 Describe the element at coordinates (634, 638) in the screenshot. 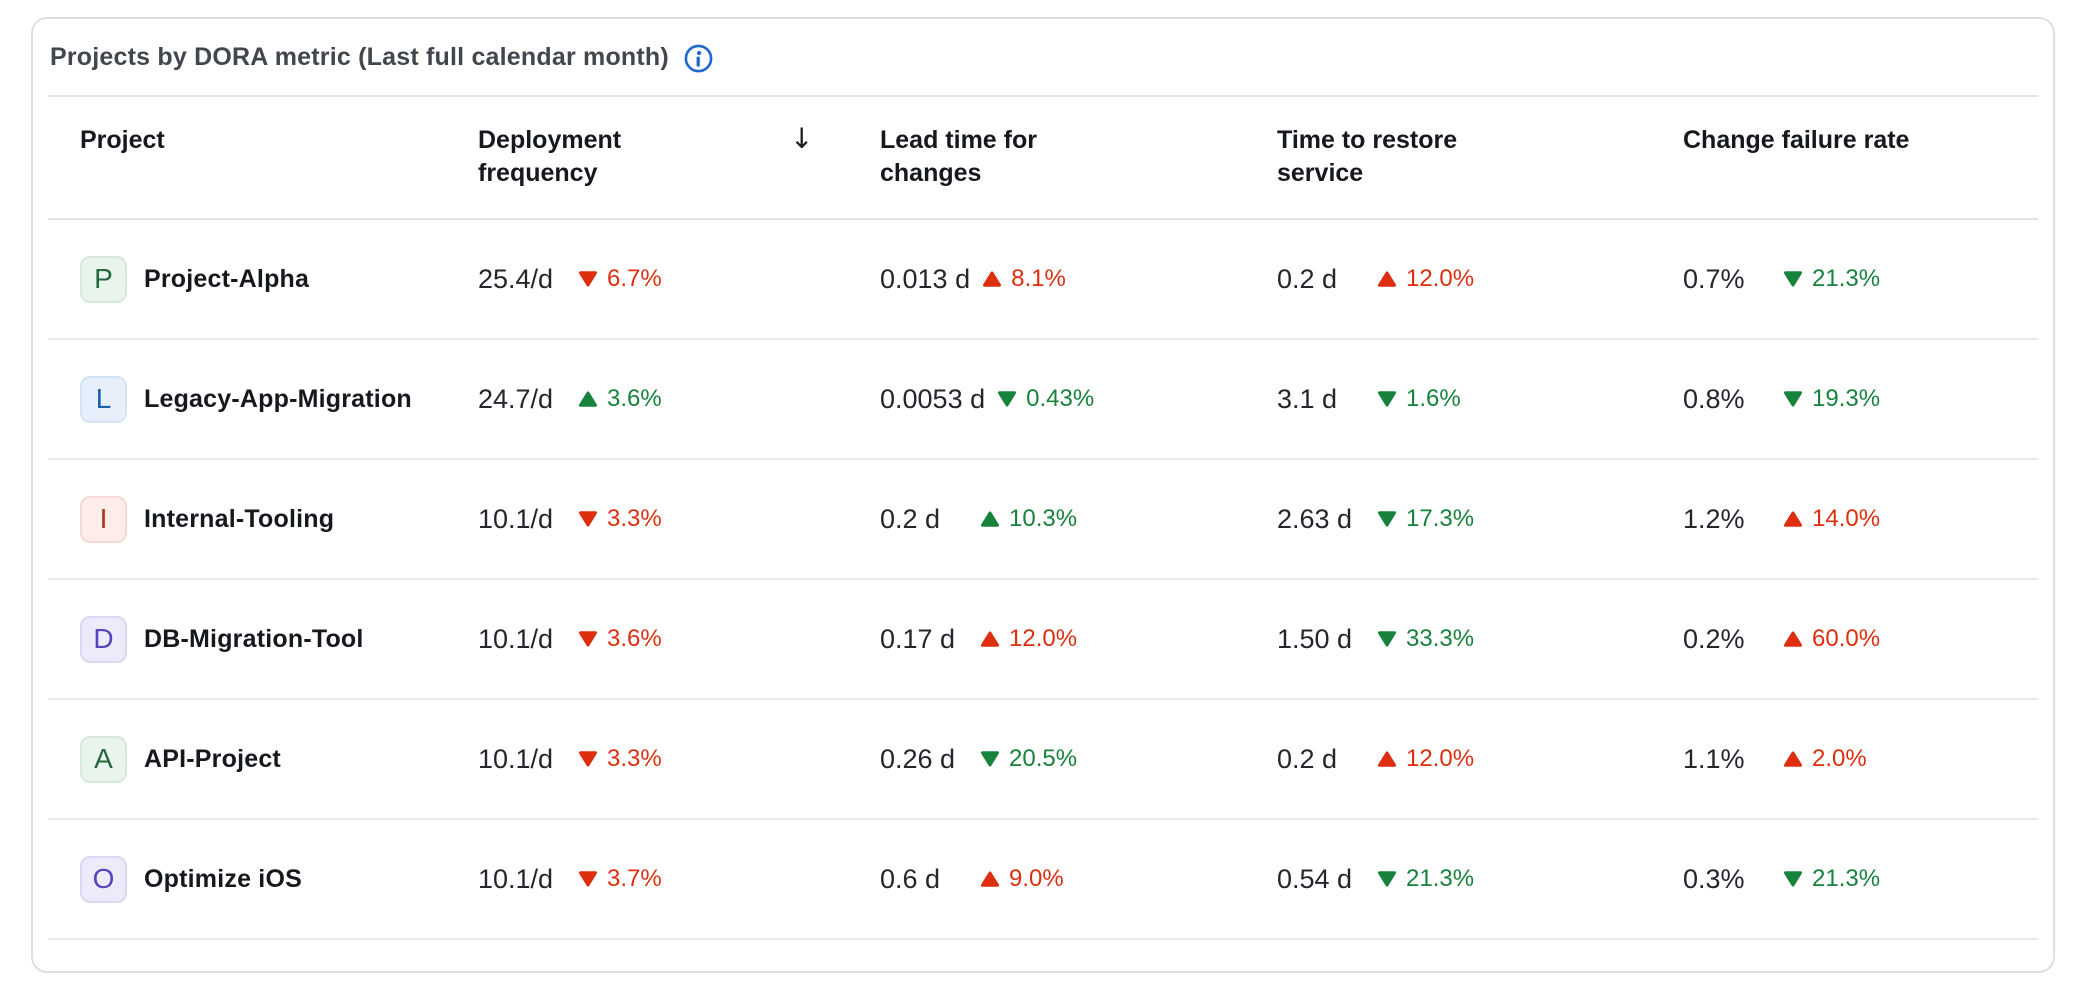

I see `trend-delta-value: 3.6%` at that location.